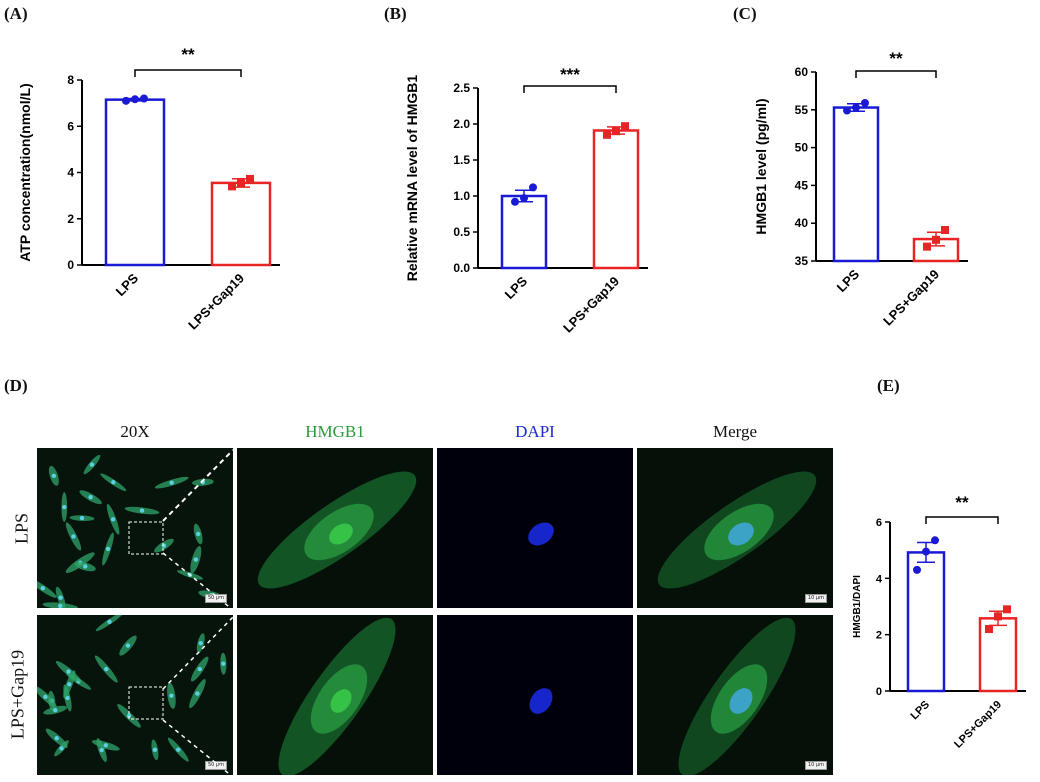 Image resolution: width=1040 pixels, height=782 pixels. What do you see at coordinates (879, 523) in the screenshot?
I see `chart-e-ytick-label: 6` at bounding box center [879, 523].